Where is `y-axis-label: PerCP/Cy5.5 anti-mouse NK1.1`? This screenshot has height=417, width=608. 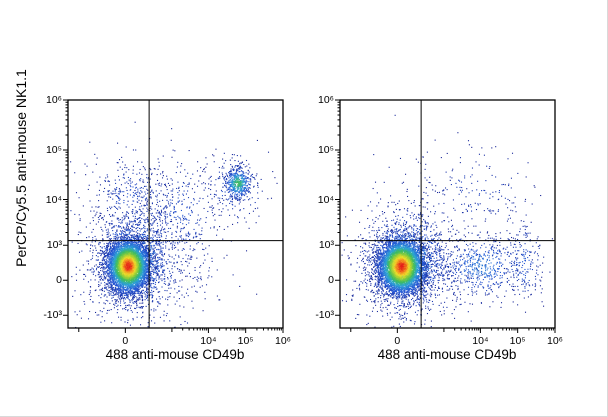 y-axis-label: PerCP/Cy5.5 anti-mouse NK1.1 is located at coordinates (21, 168).